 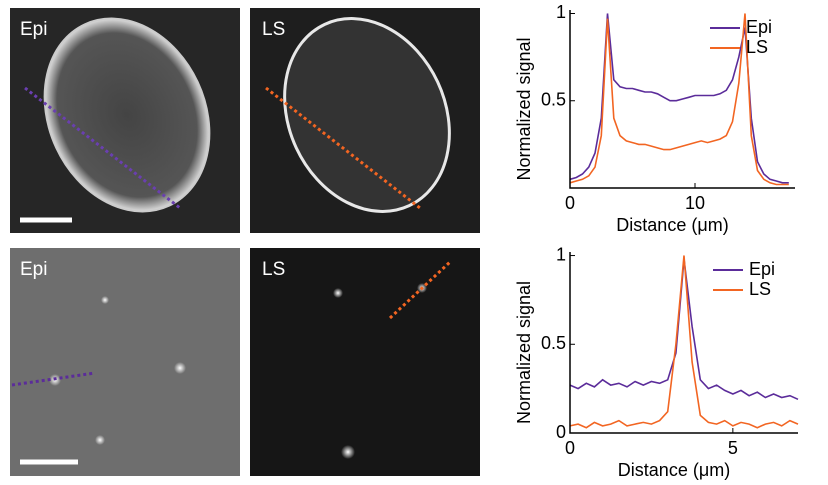 I want to click on y-tick-label: 0, so click(x=561, y=432).